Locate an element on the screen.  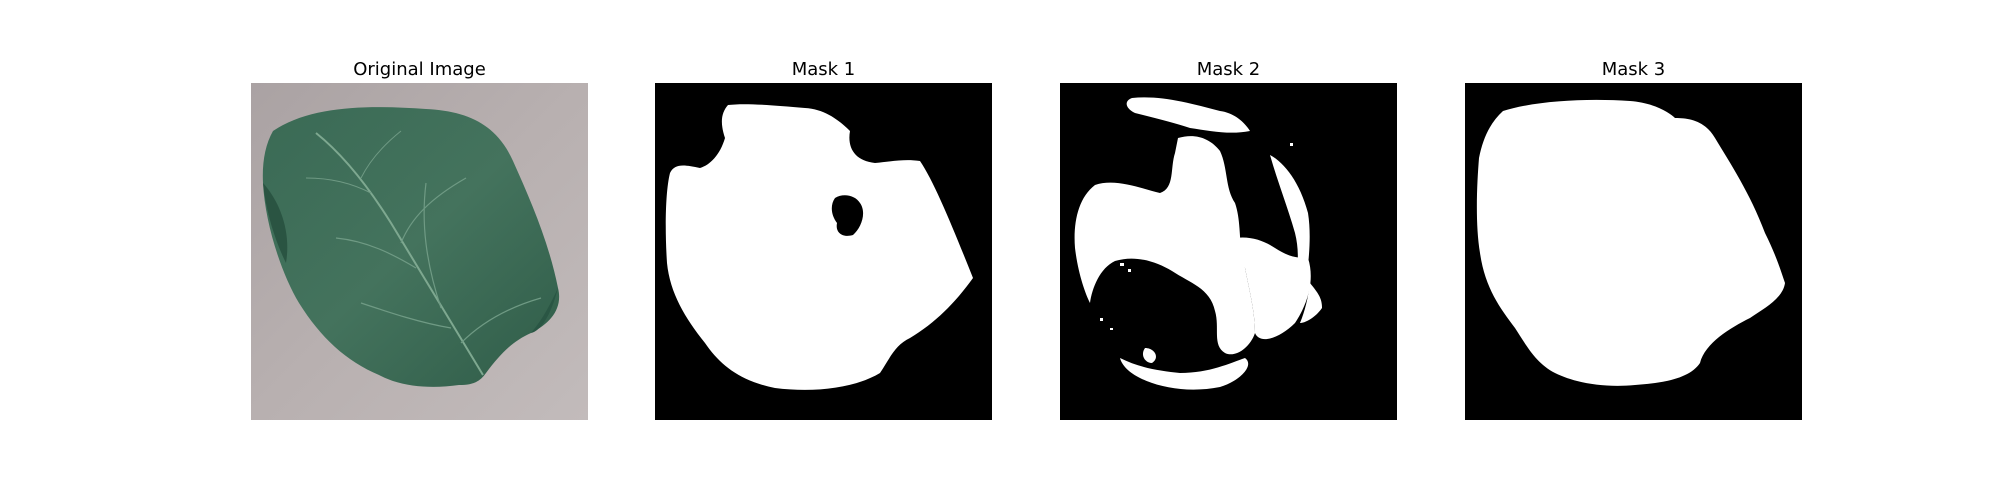
panel-mask-2: Mask 2 is located at coordinates (1228, 236).